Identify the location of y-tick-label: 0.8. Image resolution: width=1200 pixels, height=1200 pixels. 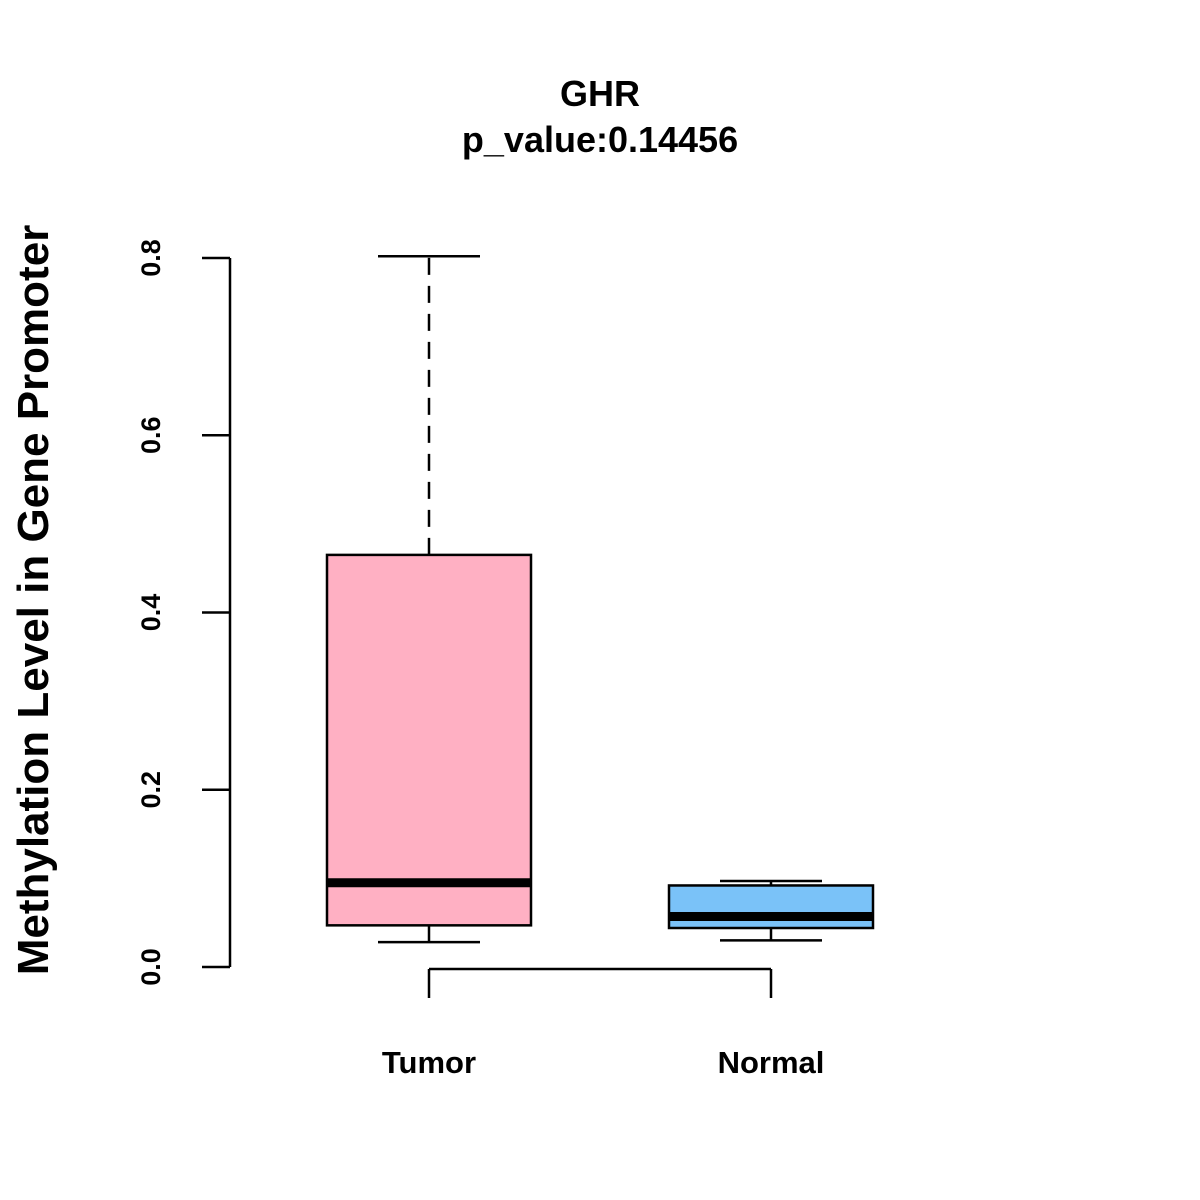
(151, 258).